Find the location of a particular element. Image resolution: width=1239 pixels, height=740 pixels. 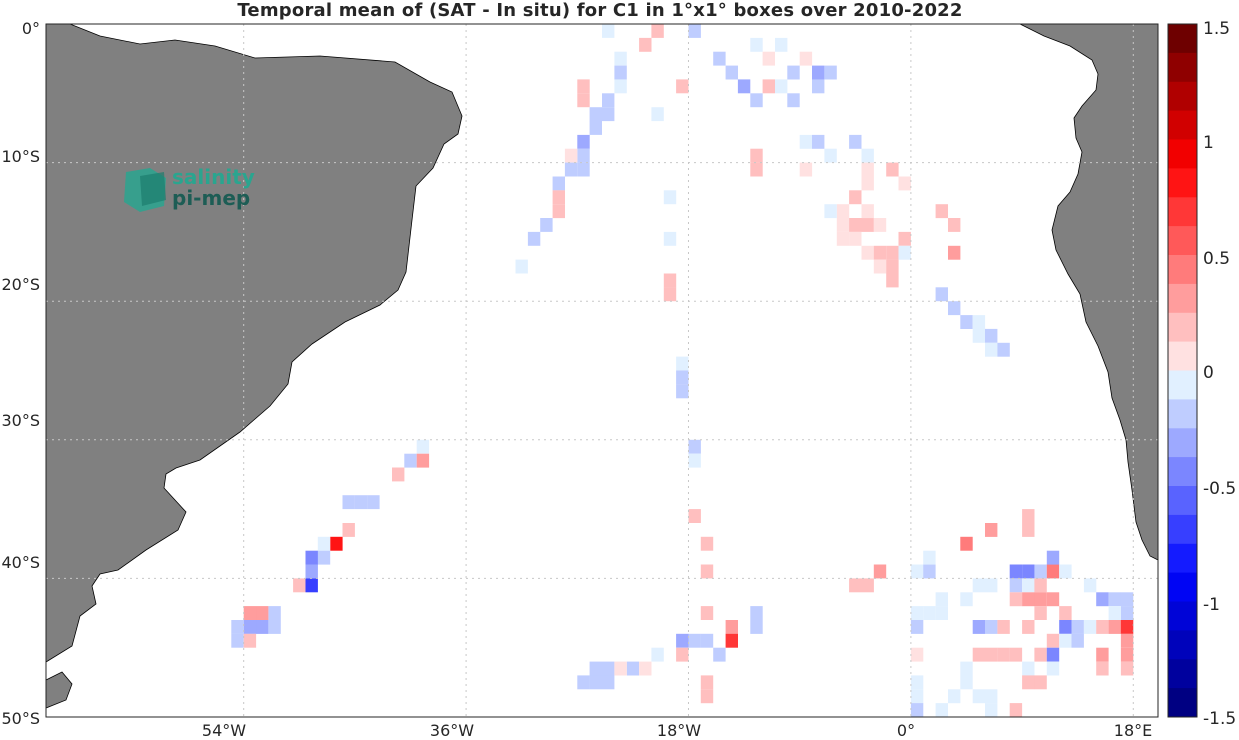

lat-tick-40s: 40°S is located at coordinates (20, 562).